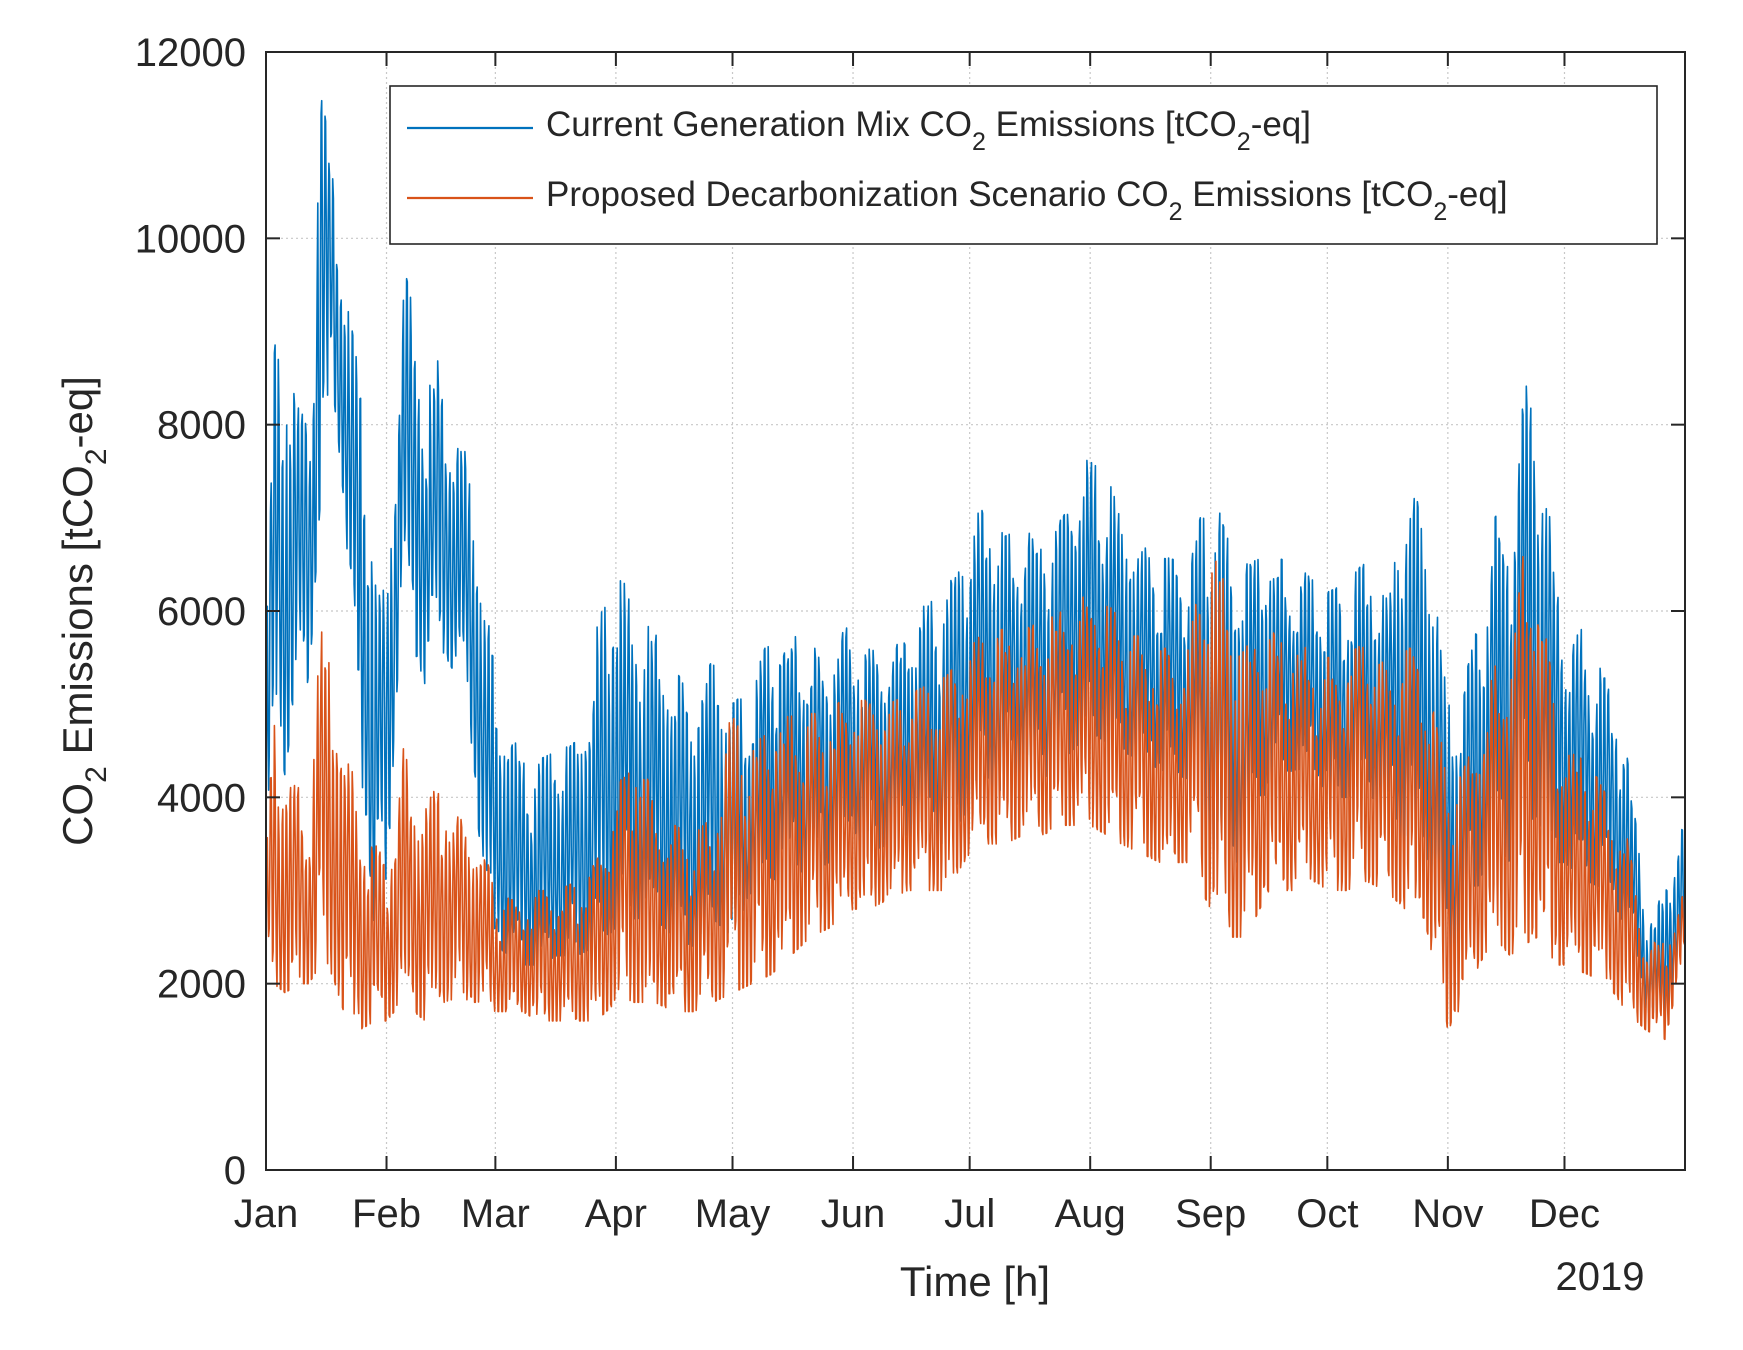 This screenshot has height=1350, width=1743. I want to click on y-tick-label: 6000, so click(201, 612).